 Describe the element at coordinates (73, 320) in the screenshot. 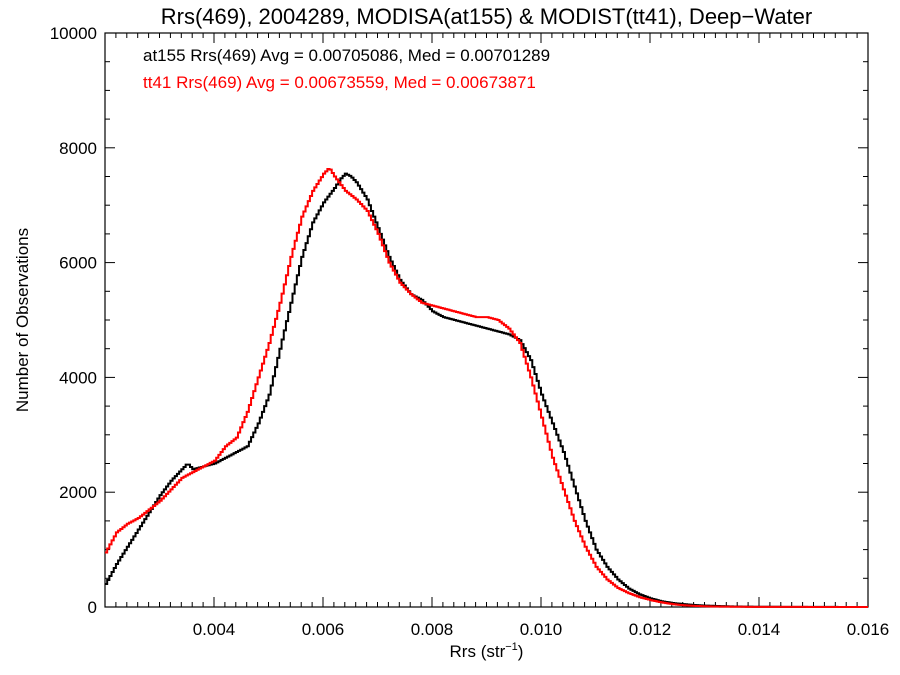

I see `y-tick-labels: 0 2000 4000 6000 8000 10000` at that location.